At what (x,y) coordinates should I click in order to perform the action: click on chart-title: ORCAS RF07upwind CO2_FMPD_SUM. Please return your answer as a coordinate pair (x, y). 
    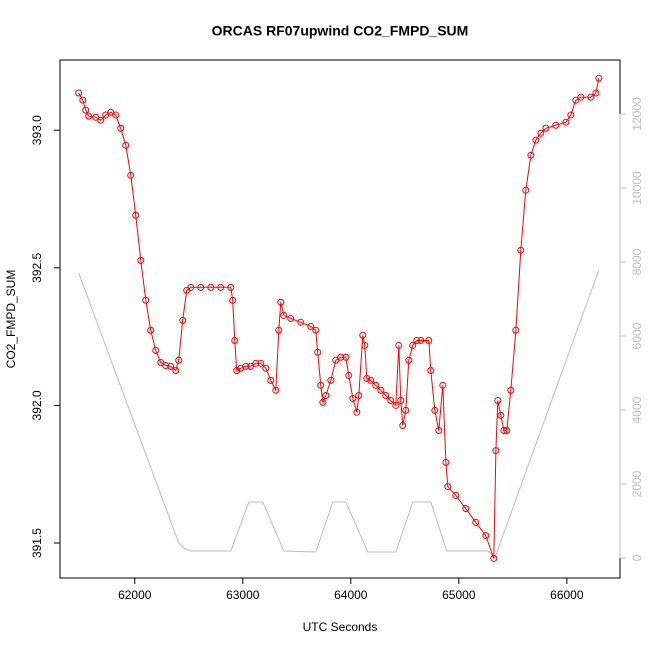
    Looking at the image, I should click on (340, 31).